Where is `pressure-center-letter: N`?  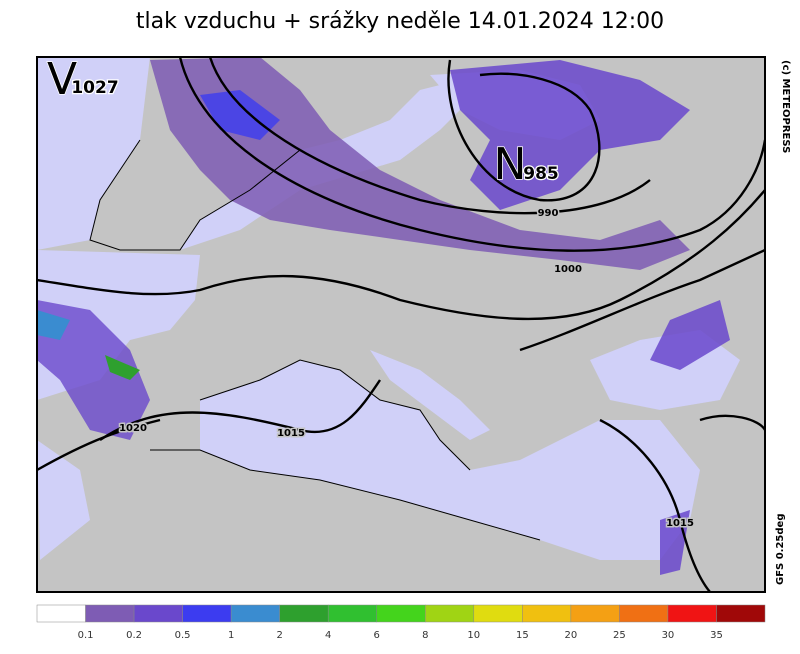
pressure-center-letter: N is located at coordinates (510, 164).